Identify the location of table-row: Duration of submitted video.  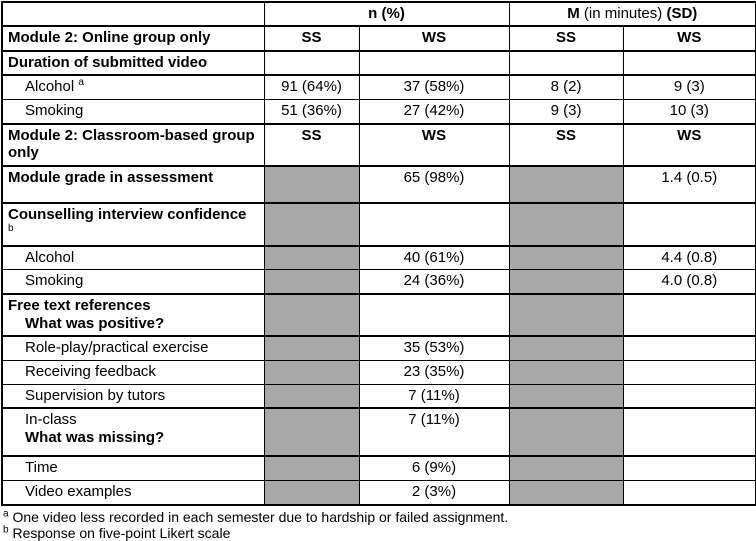
(378, 63).